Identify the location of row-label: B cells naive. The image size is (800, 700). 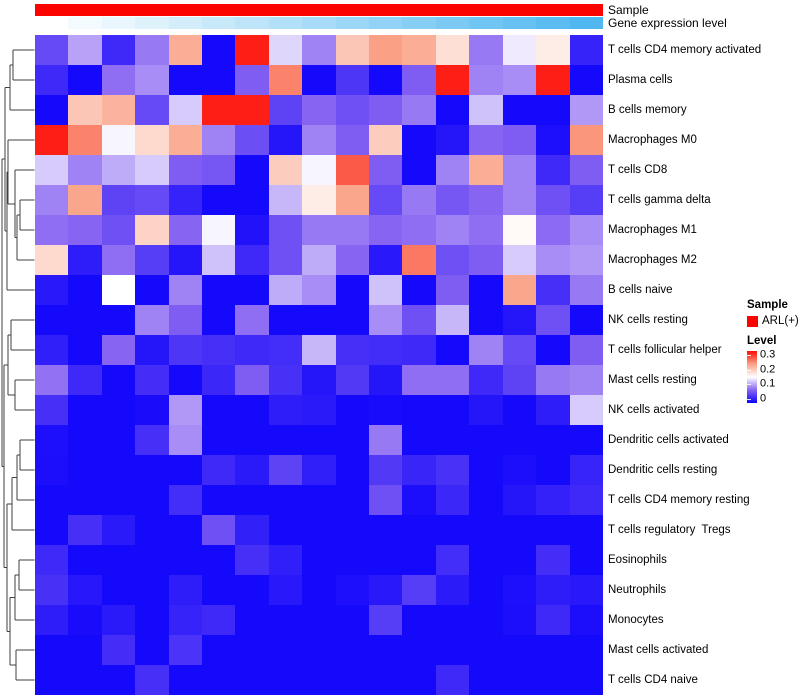
(640, 290).